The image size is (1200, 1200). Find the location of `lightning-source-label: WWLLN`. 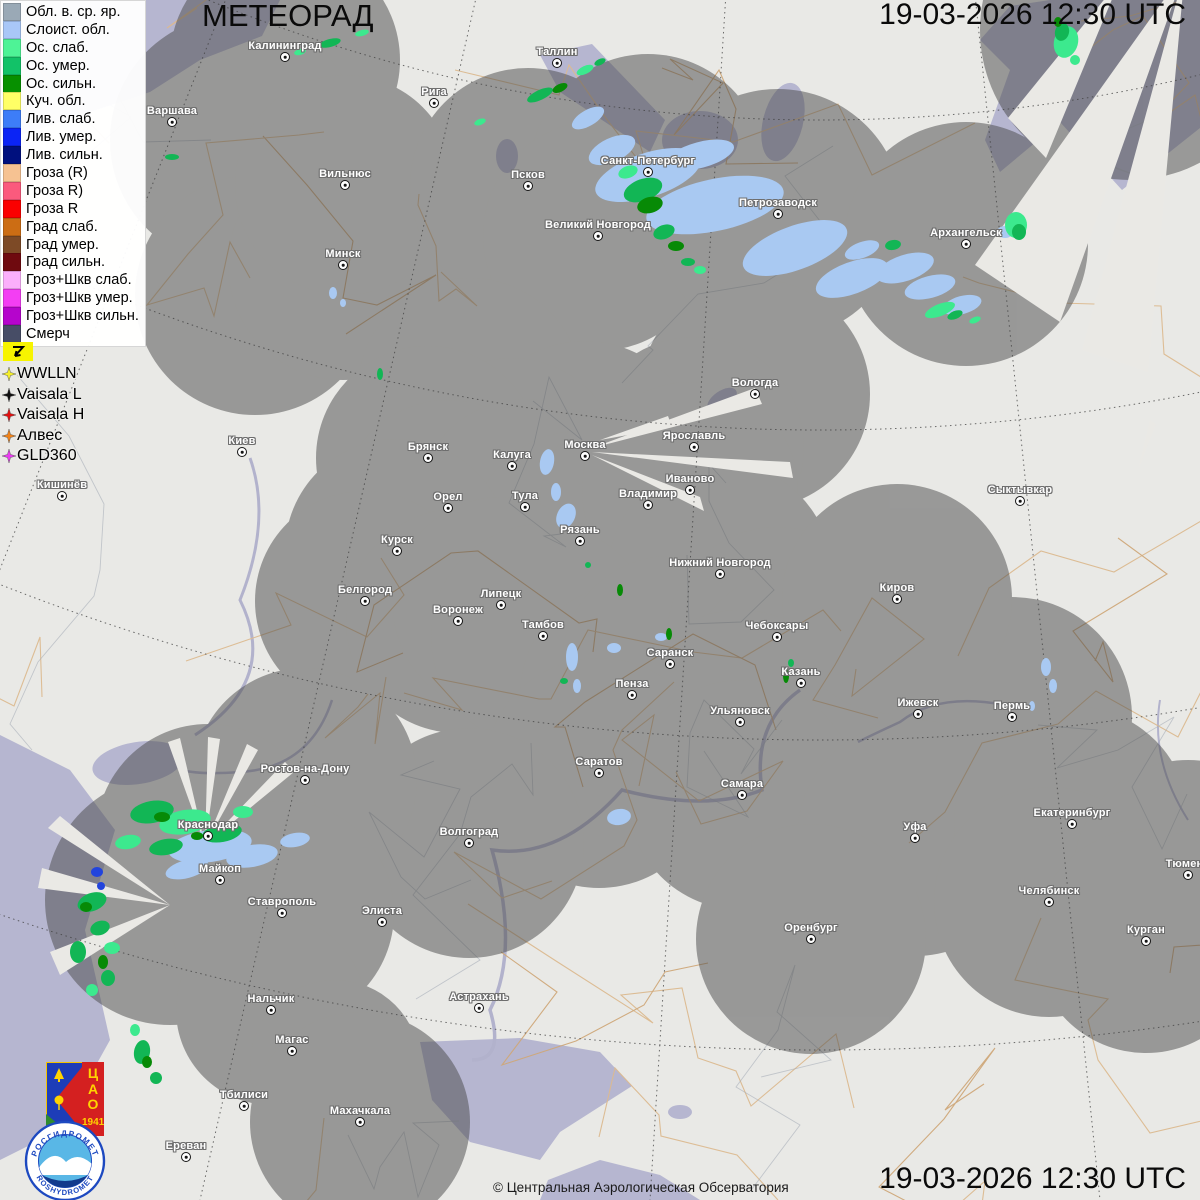

lightning-source-label: WWLLN is located at coordinates (47, 374).